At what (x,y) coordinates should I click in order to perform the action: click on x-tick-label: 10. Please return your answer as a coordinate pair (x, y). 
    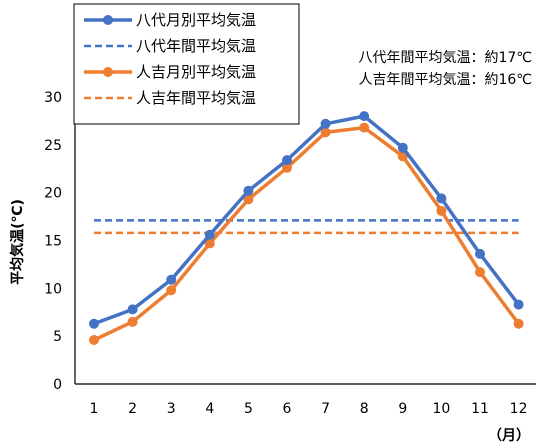
    Looking at the image, I should click on (441, 409).